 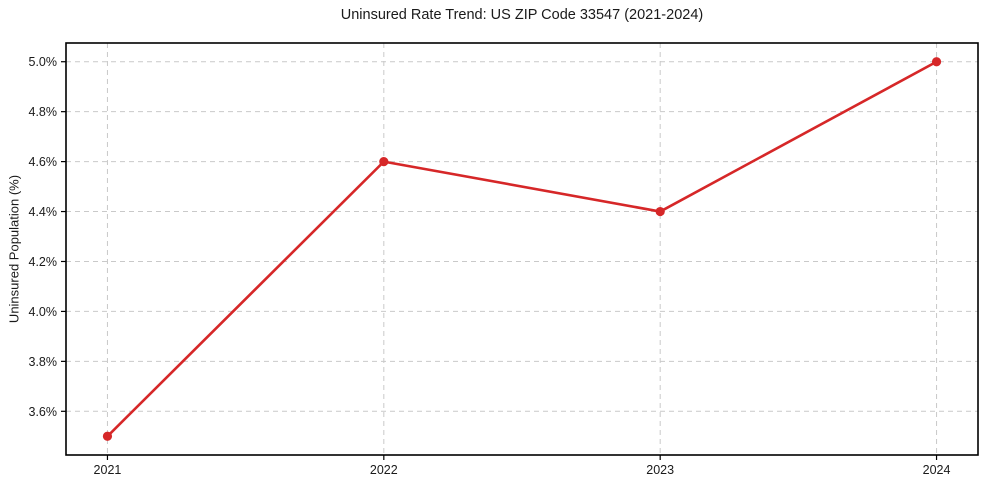 I want to click on y-tick-label: 4.6%, so click(x=43, y=162).